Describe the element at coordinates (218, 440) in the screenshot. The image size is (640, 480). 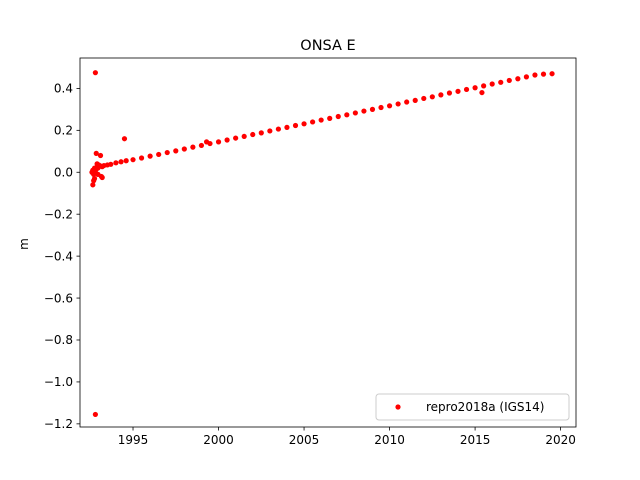
I see `x-tick-label: 2000` at that location.